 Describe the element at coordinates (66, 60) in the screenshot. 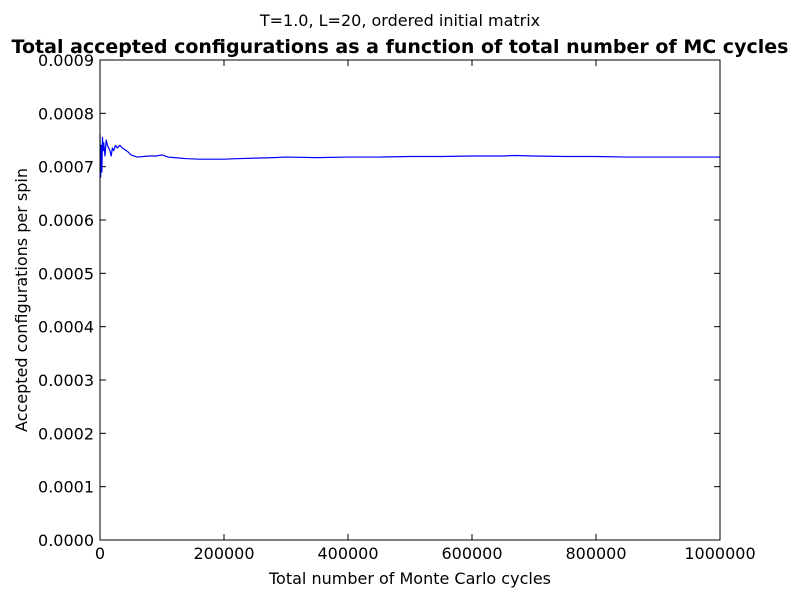

I see `y-tick-label: 0.0009` at that location.